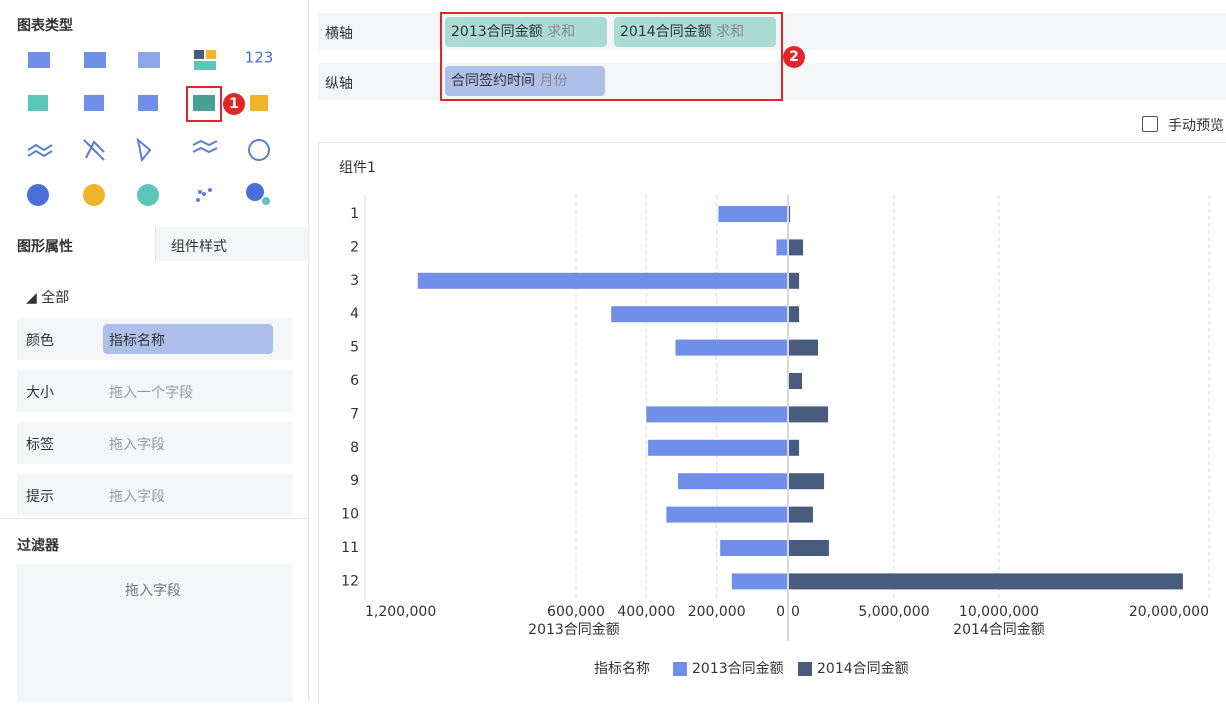 The image size is (1226, 707). I want to click on y-tick-label: 1, so click(354, 214).